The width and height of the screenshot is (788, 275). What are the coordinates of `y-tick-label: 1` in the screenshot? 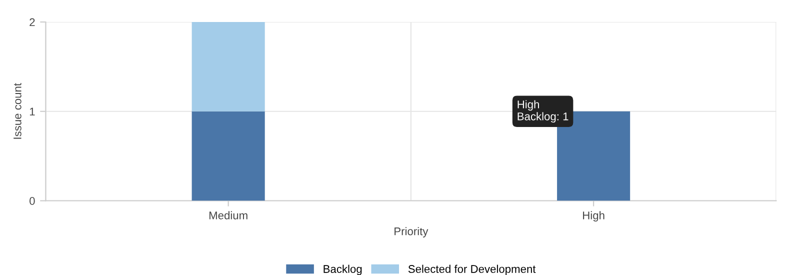 It's located at (32, 112).